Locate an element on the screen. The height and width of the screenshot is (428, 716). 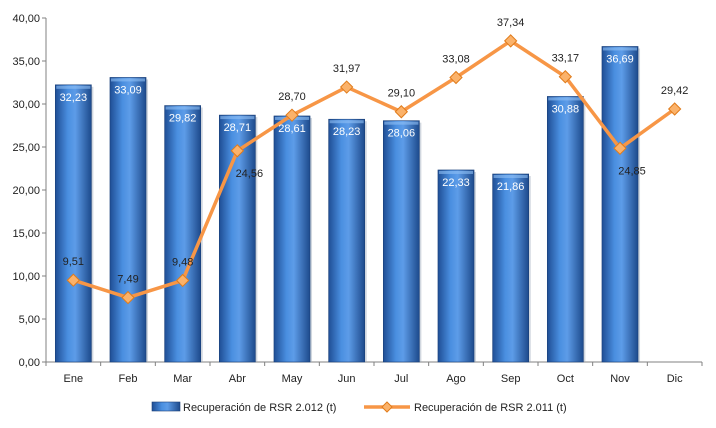
legend-swatch-bar is located at coordinates (166, 406).